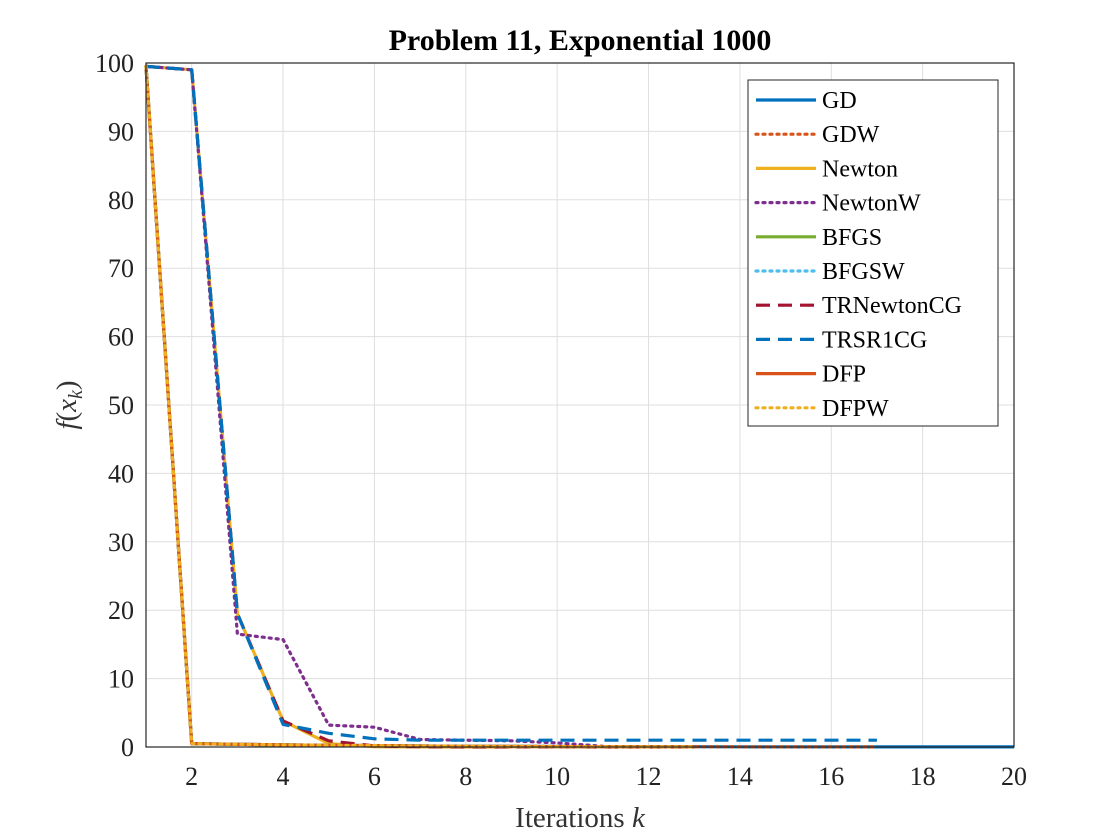  I want to click on legend-label-gdw: GDW, so click(851, 135).